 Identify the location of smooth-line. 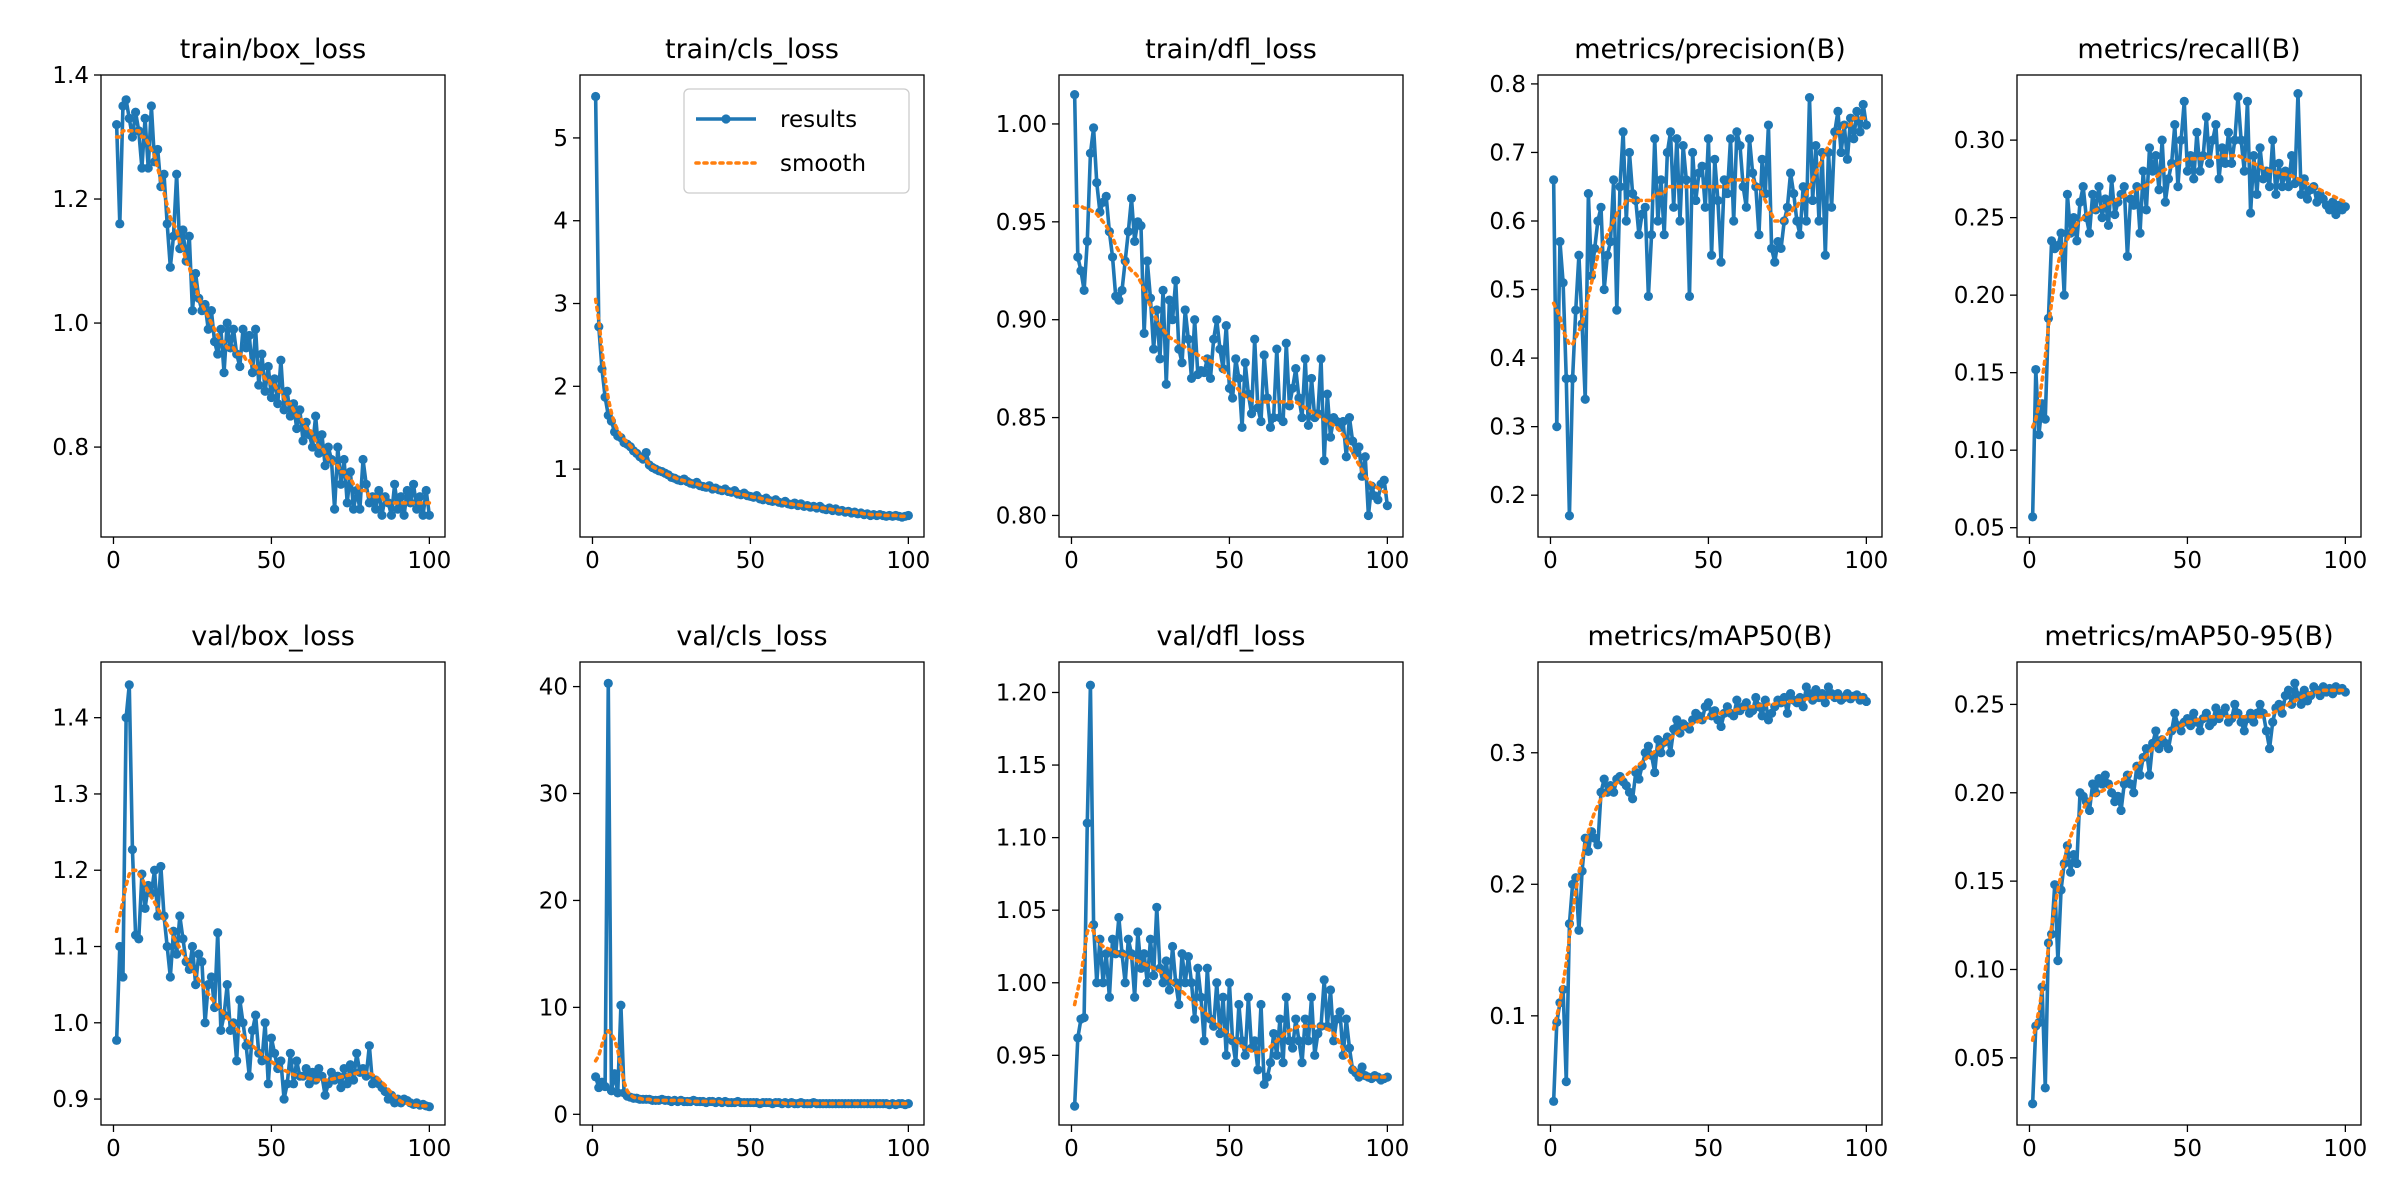
(752, 408).